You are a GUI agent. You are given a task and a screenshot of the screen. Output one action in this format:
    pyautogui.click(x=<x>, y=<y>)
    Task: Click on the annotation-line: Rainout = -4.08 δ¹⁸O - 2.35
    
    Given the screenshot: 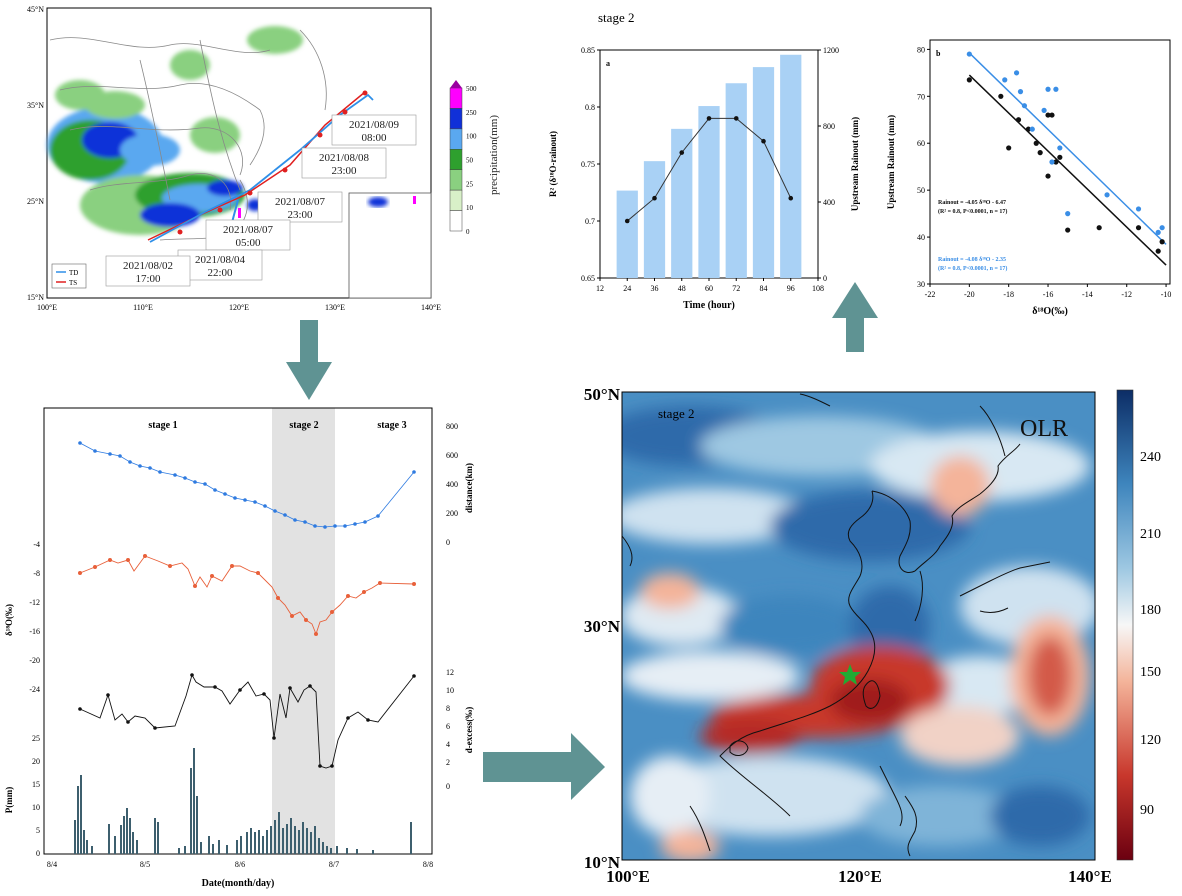 What is the action you would take?
    pyautogui.click(x=972, y=260)
    